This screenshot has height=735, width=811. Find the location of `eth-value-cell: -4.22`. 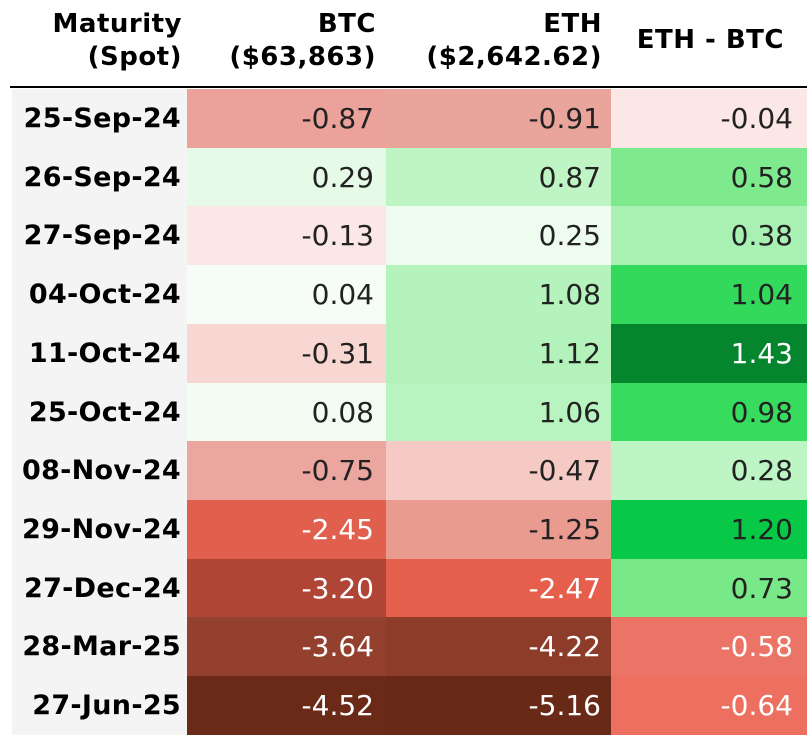

eth-value-cell: -4.22 is located at coordinates (498, 646).